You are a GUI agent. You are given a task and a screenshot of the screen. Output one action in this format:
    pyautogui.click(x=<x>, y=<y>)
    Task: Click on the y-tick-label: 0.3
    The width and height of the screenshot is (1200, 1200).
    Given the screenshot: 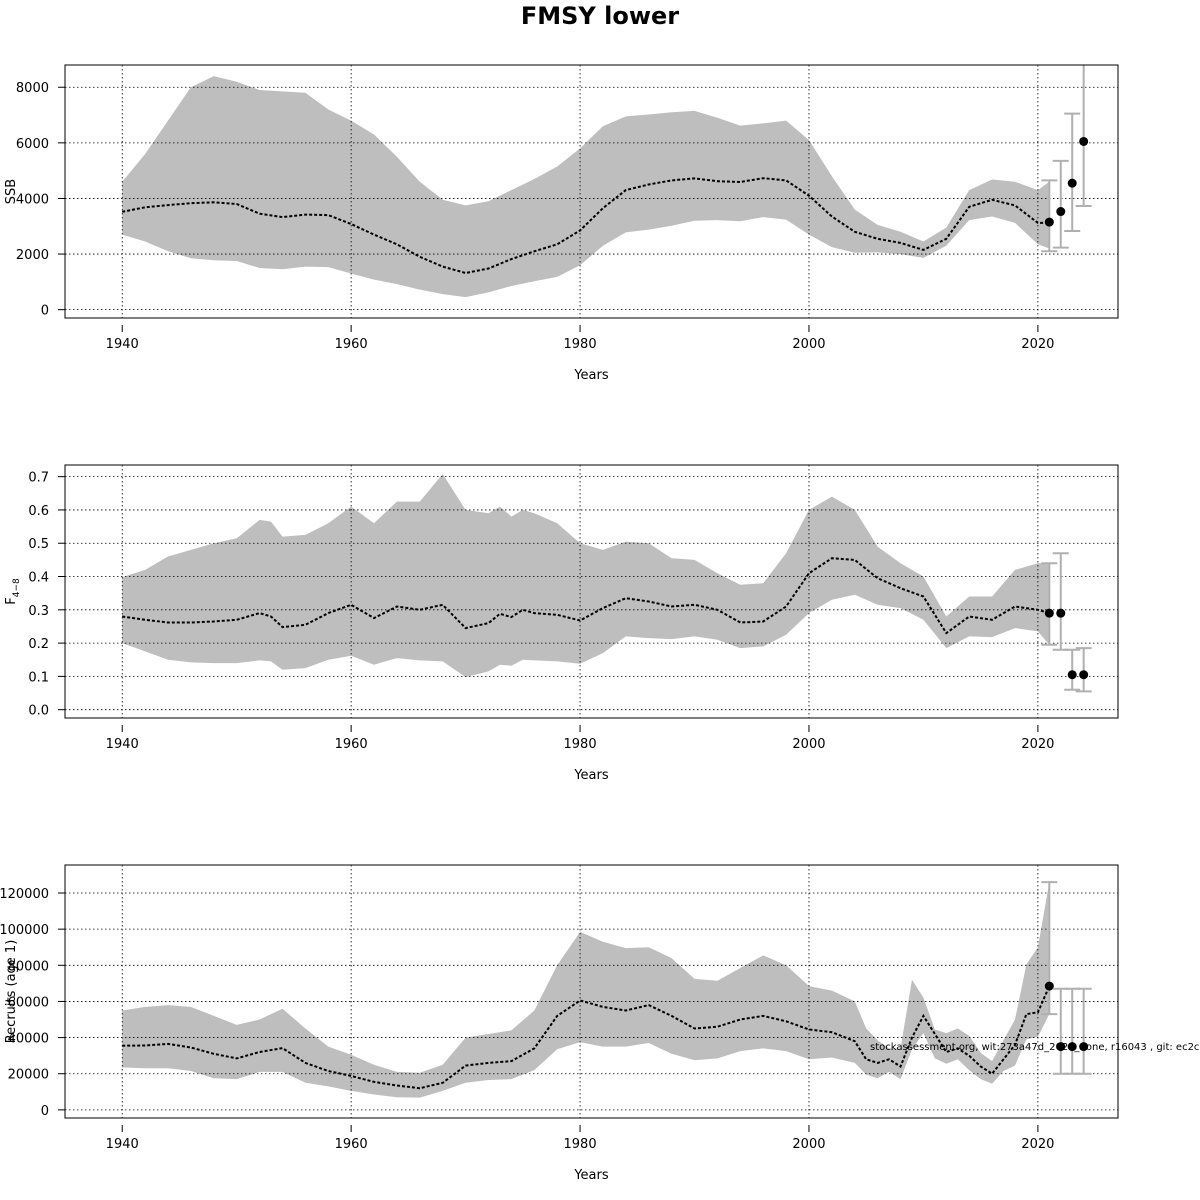 What is the action you would take?
    pyautogui.click(x=38, y=611)
    